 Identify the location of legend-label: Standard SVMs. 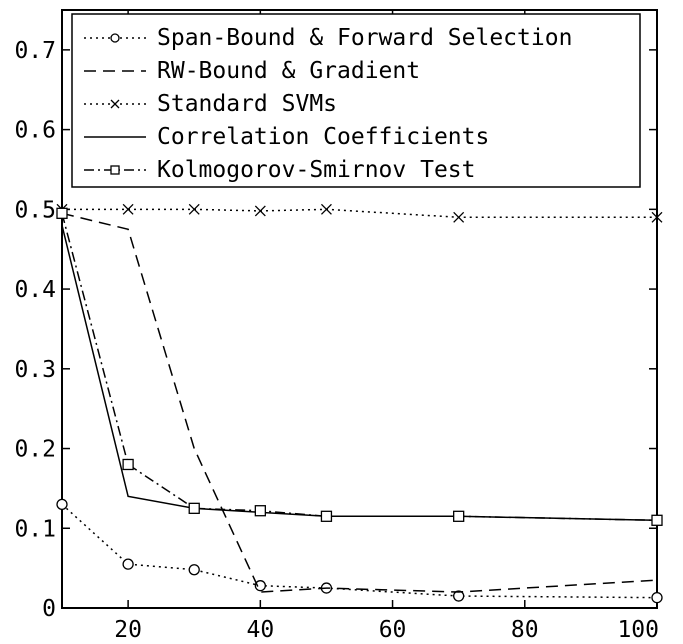
(247, 104).